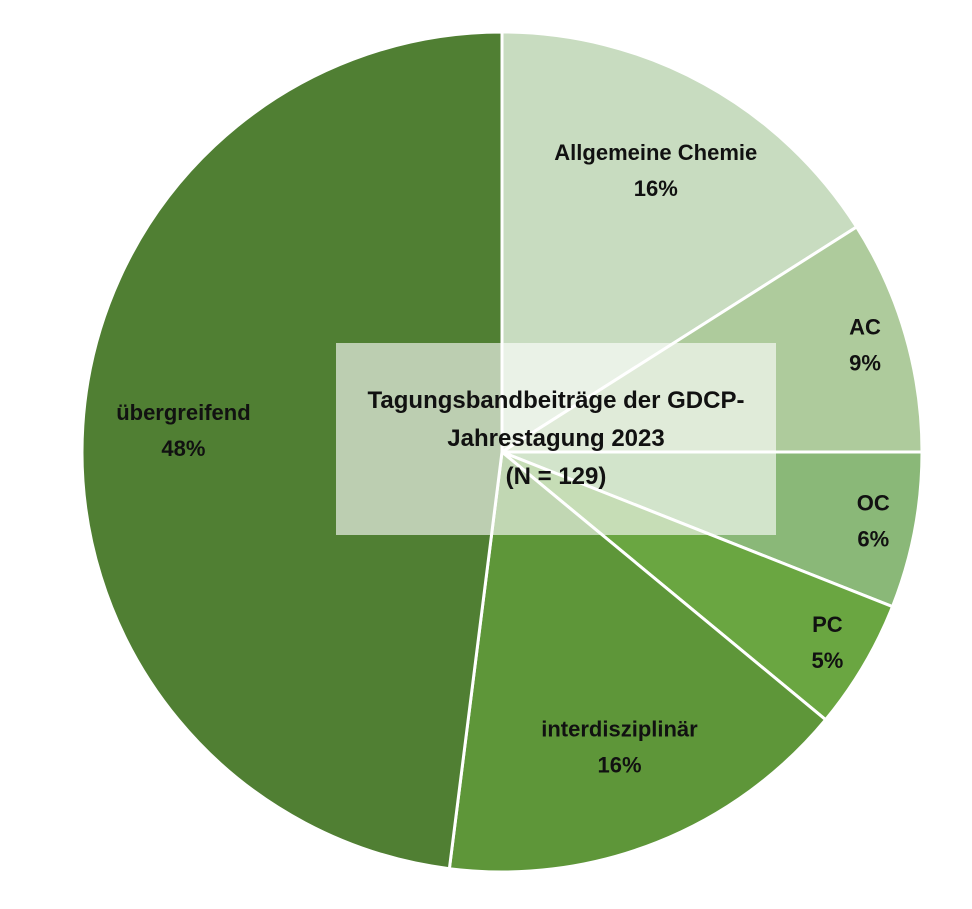 The width and height of the screenshot is (972, 909). Describe the element at coordinates (865, 326) in the screenshot. I see `slice-label: AC` at that location.